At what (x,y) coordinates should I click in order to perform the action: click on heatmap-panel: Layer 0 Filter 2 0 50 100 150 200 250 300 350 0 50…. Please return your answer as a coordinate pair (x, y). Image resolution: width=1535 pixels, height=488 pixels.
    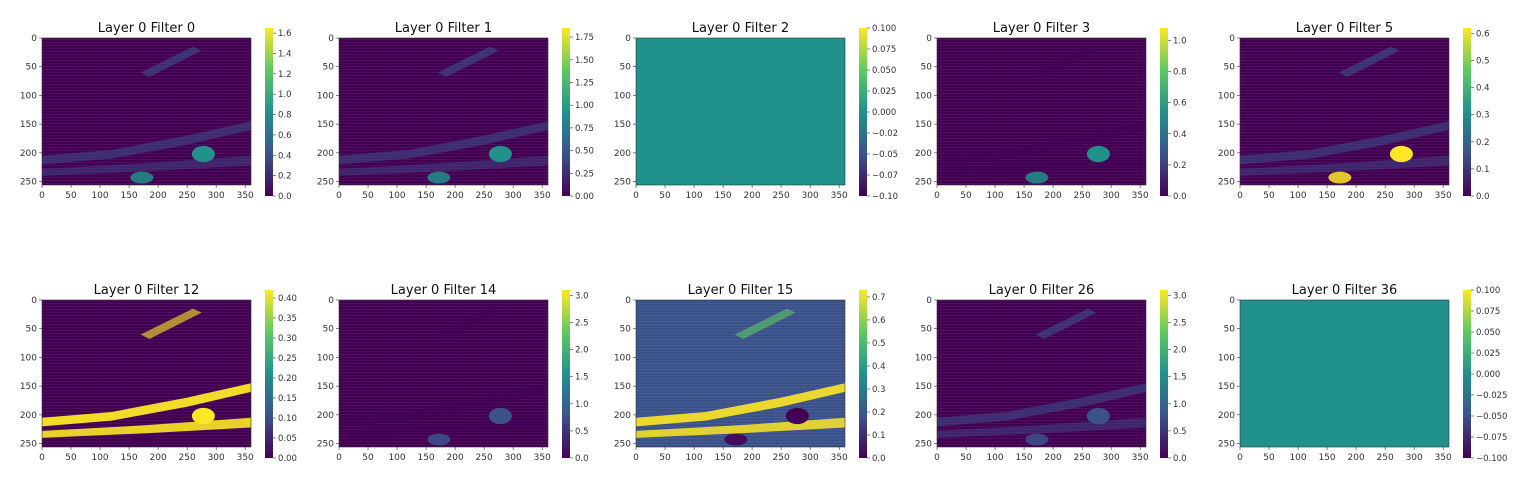
    Looking at the image, I should click on (756, 111).